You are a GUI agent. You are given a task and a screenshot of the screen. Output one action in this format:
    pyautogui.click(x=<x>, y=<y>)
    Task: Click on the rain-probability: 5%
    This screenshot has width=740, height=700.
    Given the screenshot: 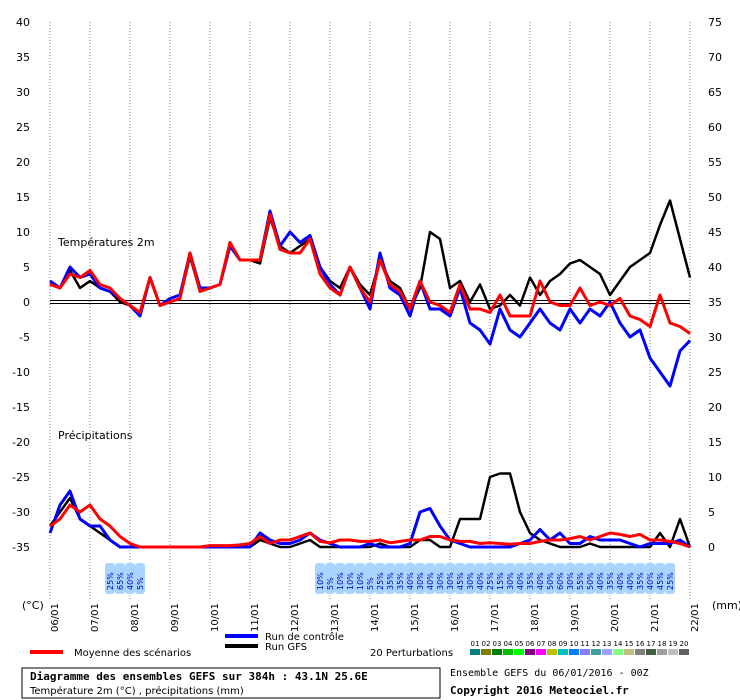 What is the action you would take?
    pyautogui.click(x=140, y=583)
    